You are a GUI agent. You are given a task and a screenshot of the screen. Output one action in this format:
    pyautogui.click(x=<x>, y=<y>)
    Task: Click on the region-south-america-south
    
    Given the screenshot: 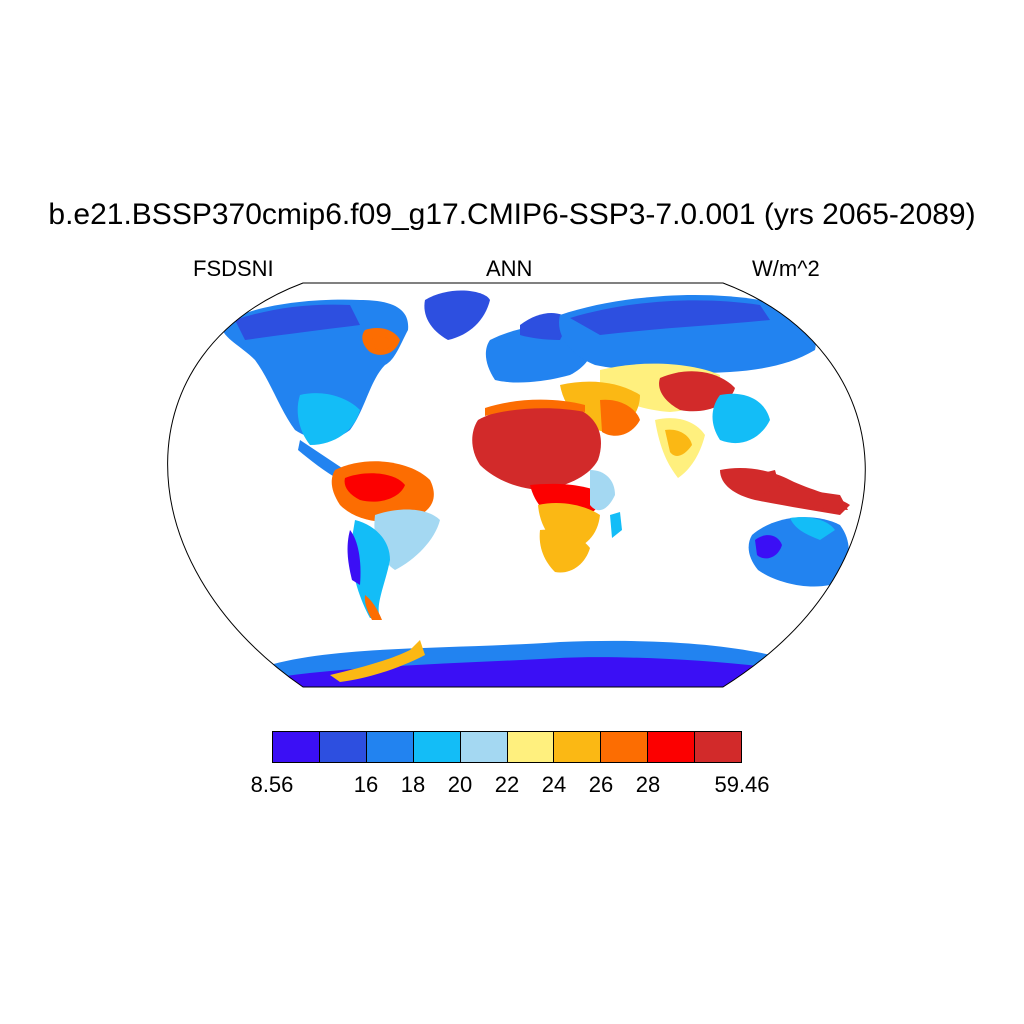 What is the action you would take?
    pyautogui.click(x=370, y=569)
    